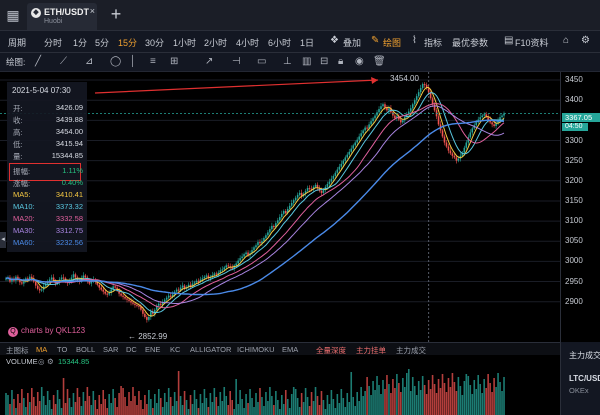 This screenshot has width=600, height=415. Describe the element at coordinates (154, 42) in the screenshot. I see `period-30m: 30分` at that location.